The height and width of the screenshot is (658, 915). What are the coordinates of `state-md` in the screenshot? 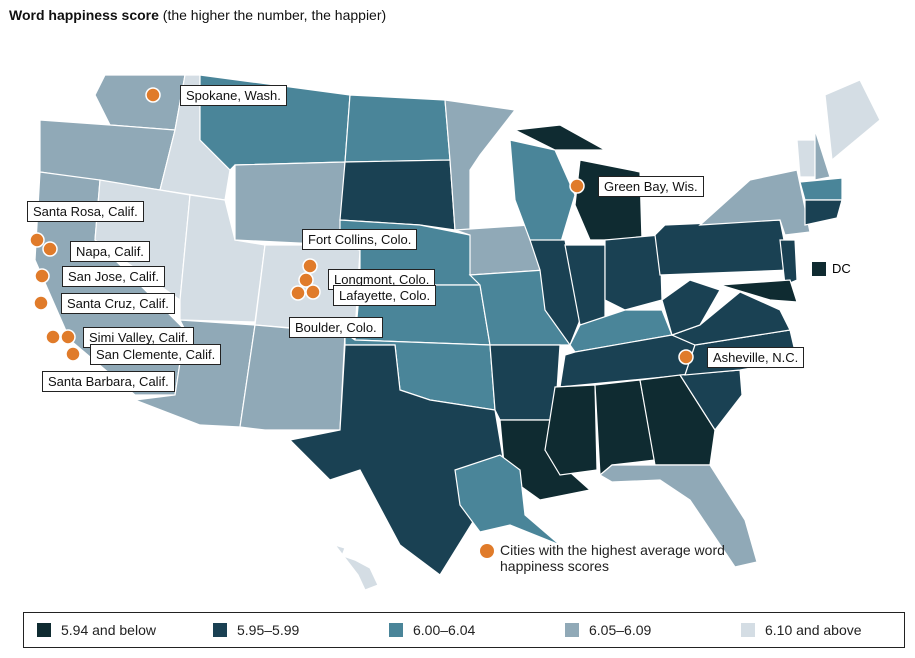 It's located at (758, 291).